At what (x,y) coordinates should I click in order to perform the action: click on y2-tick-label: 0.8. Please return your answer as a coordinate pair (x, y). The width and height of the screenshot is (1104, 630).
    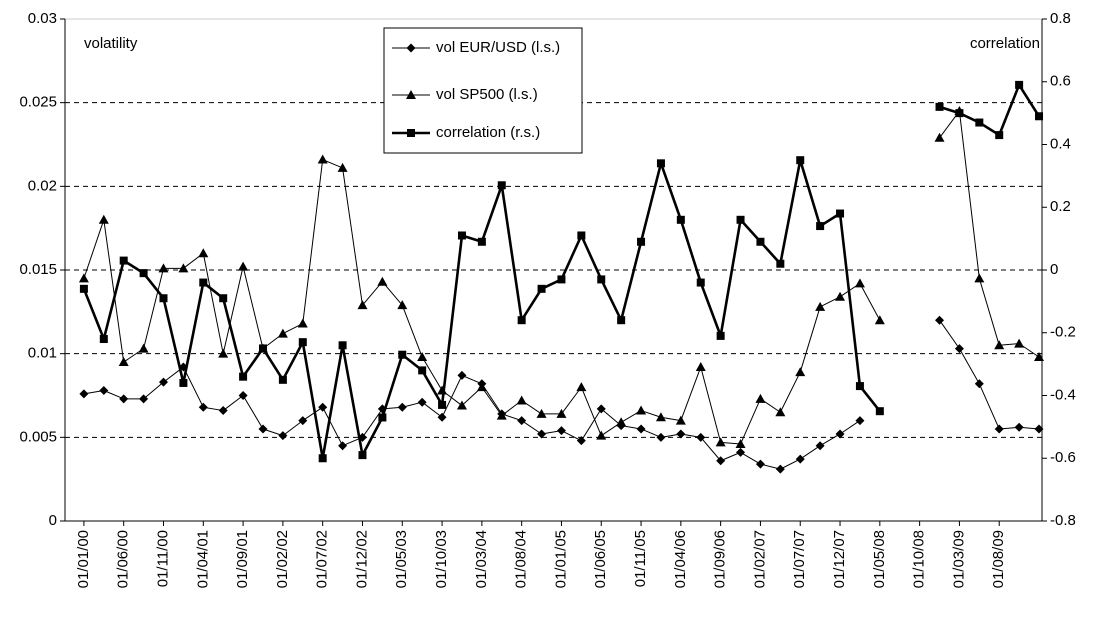
    Looking at the image, I should click on (1060, 18).